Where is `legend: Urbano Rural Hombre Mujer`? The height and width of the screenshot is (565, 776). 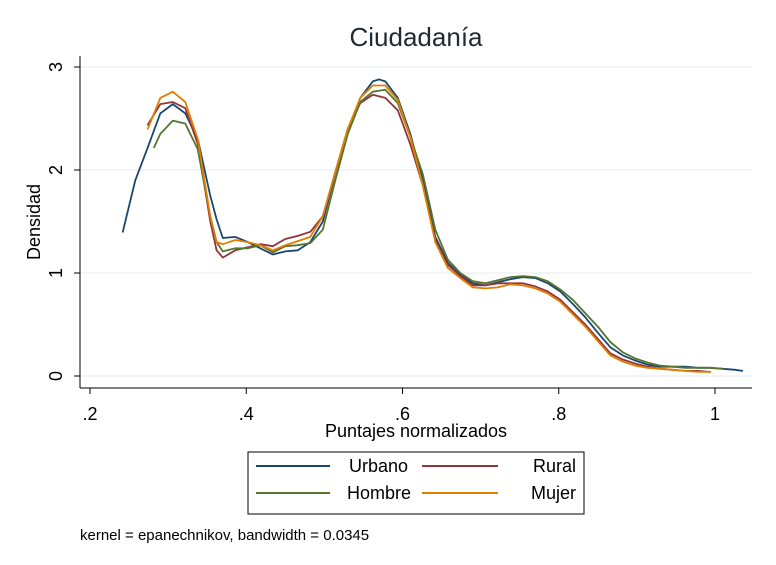
legend: Urbano Rural Hombre Mujer is located at coordinates (416, 483).